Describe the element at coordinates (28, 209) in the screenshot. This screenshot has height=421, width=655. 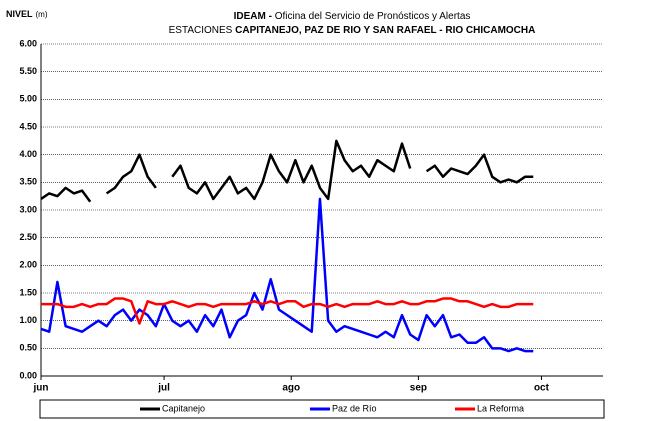
I see `y-tick-label: 3.00` at that location.